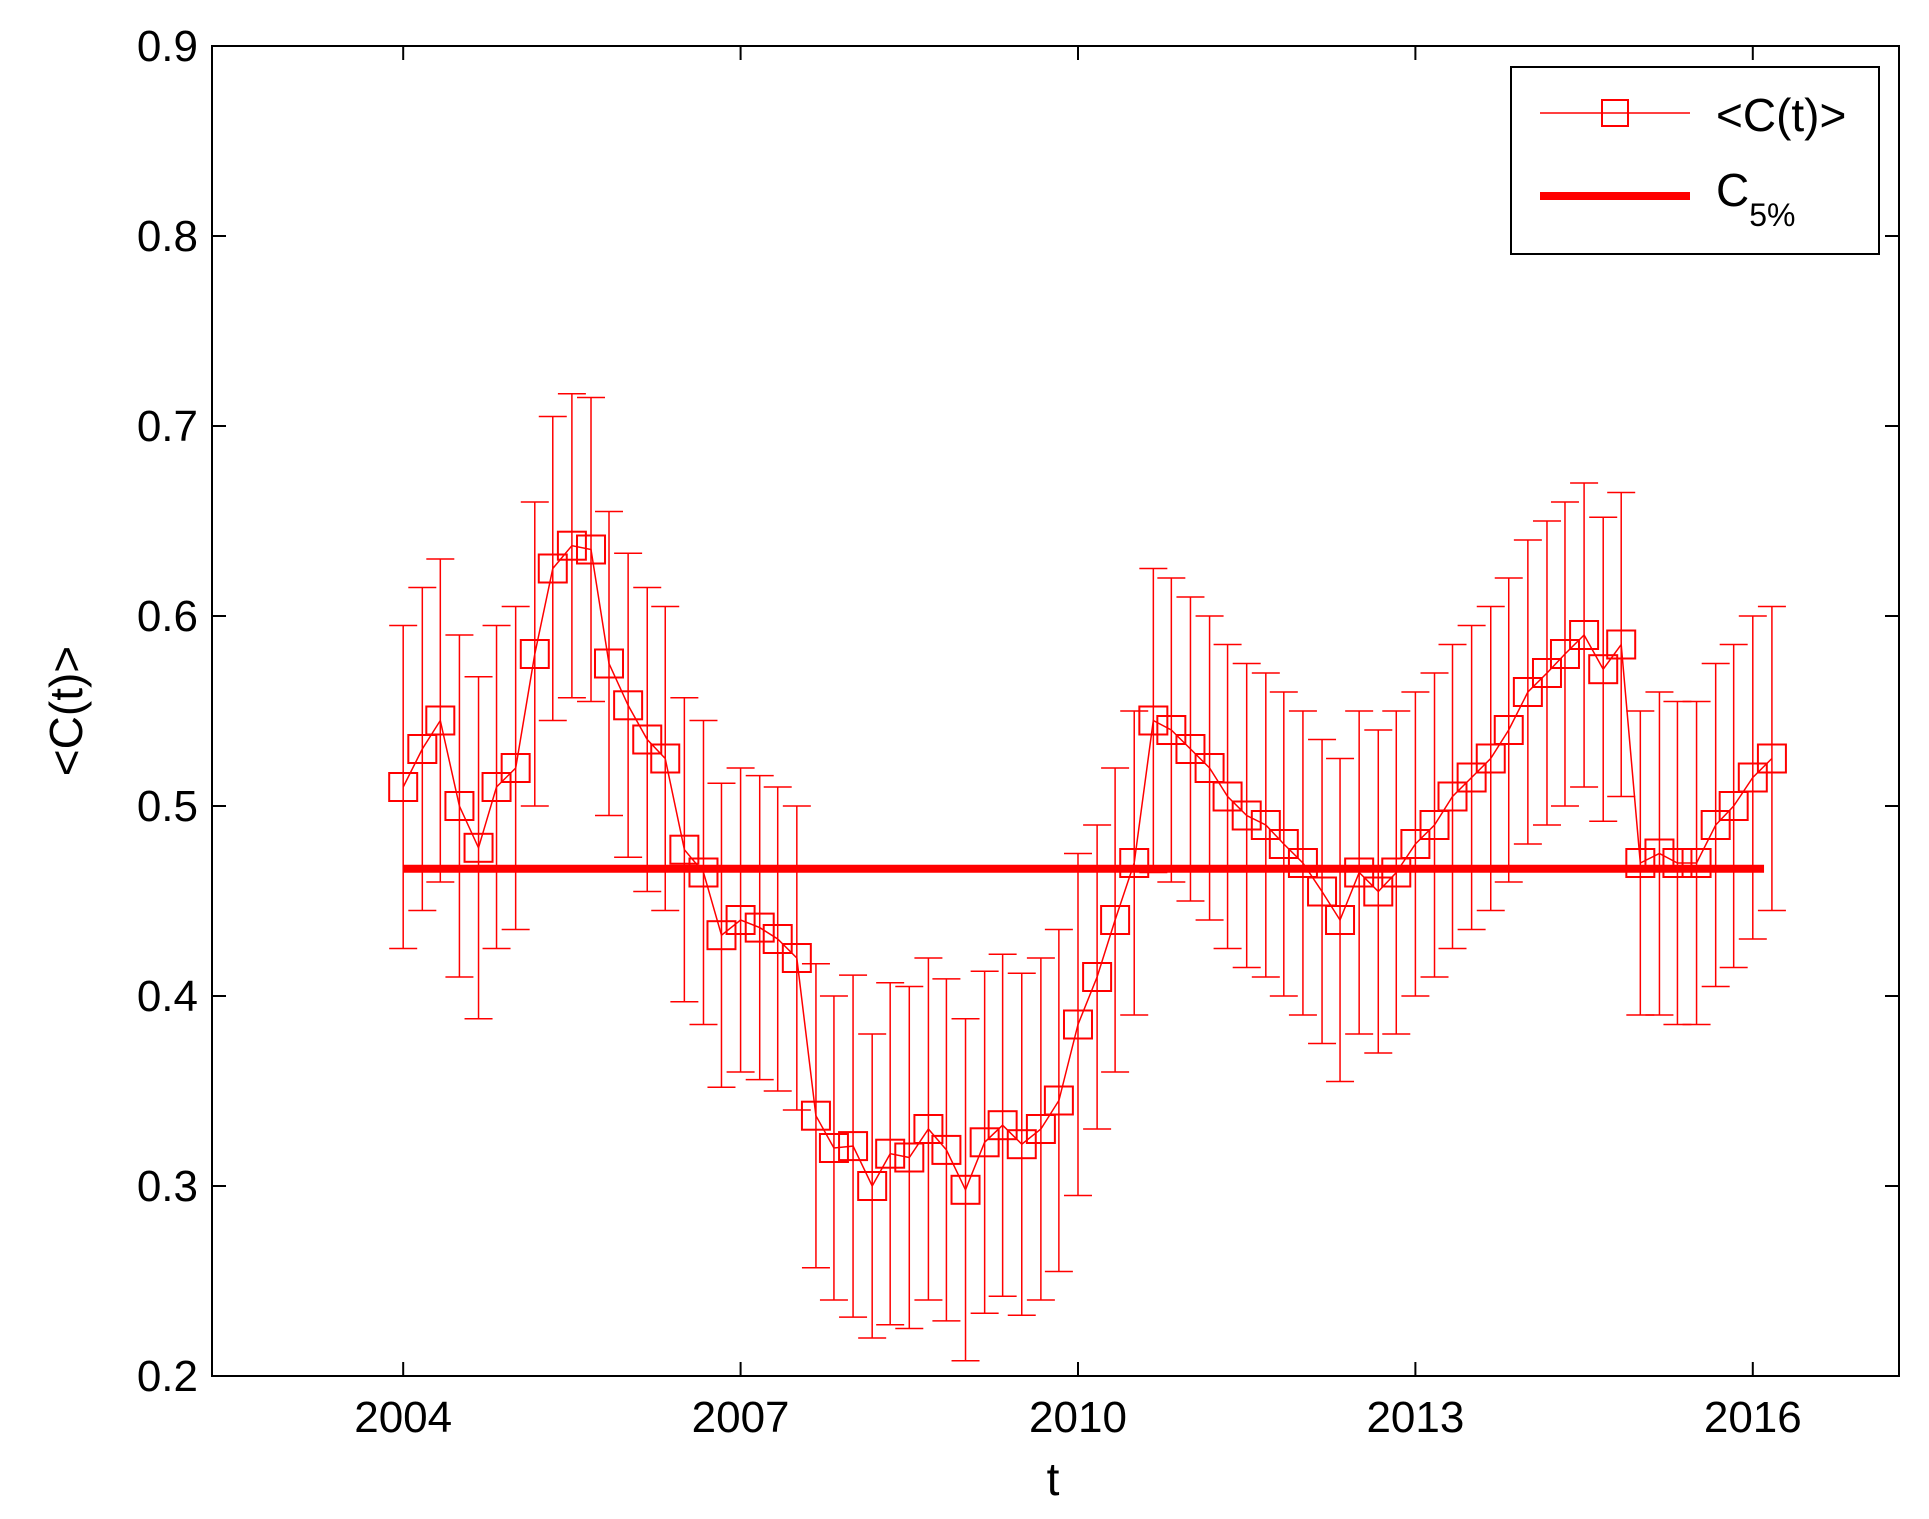 This screenshot has width=1929, height=1519. What do you see at coordinates (66, 711) in the screenshot?
I see `y-axis-label: <C(t)>` at bounding box center [66, 711].